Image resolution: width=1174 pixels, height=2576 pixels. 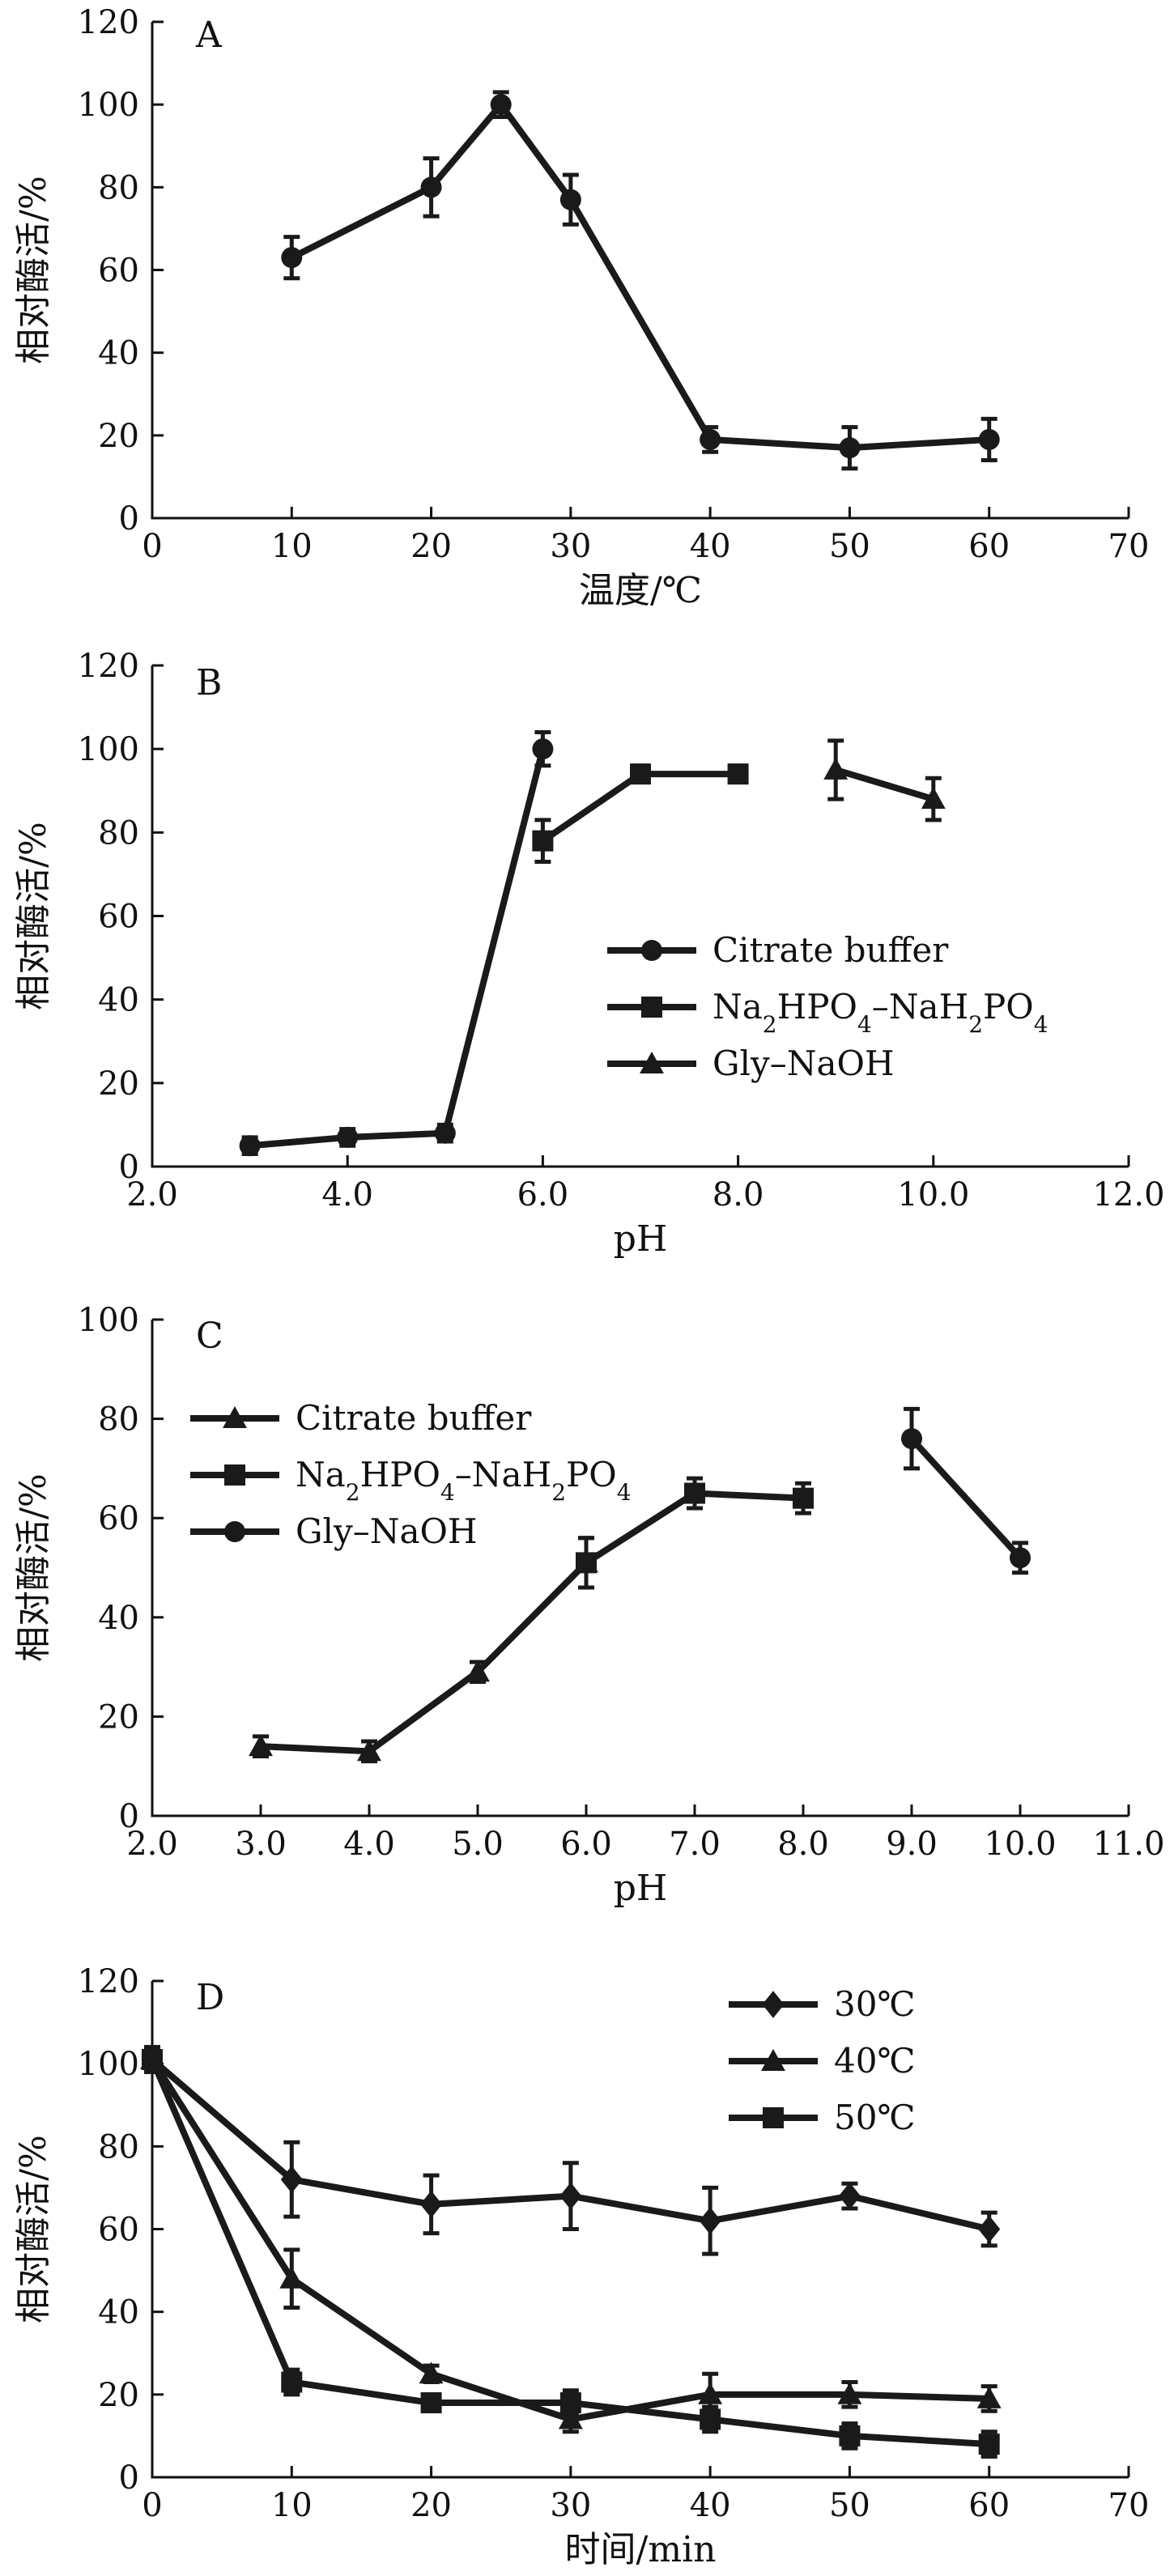 What do you see at coordinates (710, 2505) in the screenshot?
I see `x-tick-label: 40` at bounding box center [710, 2505].